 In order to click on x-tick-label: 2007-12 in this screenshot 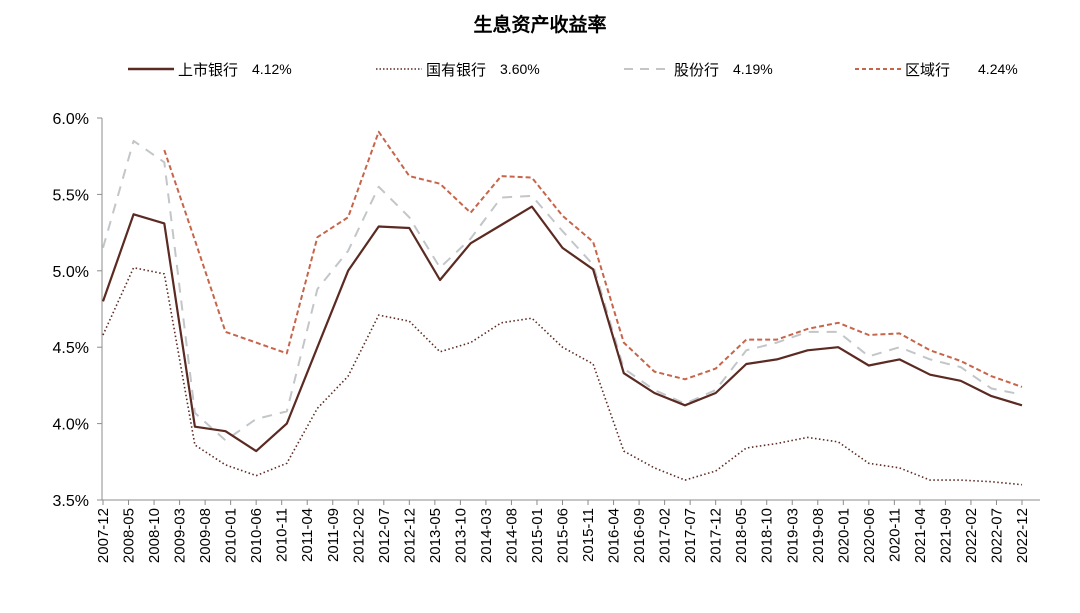, I will do `click(103, 535)`.